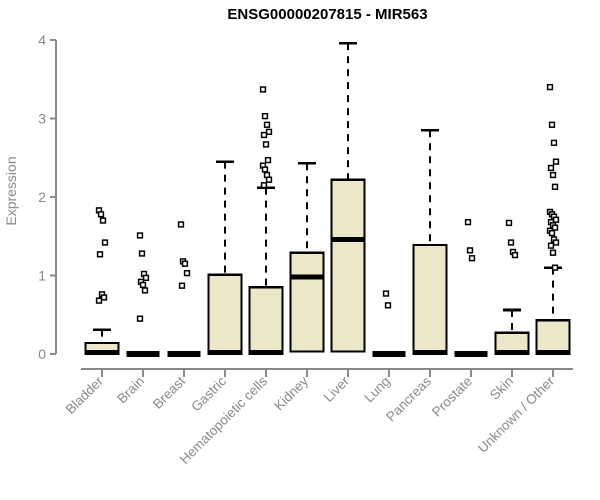 This screenshot has width=600, height=500. What do you see at coordinates (307, 302) in the screenshot?
I see `box-kidney` at bounding box center [307, 302].